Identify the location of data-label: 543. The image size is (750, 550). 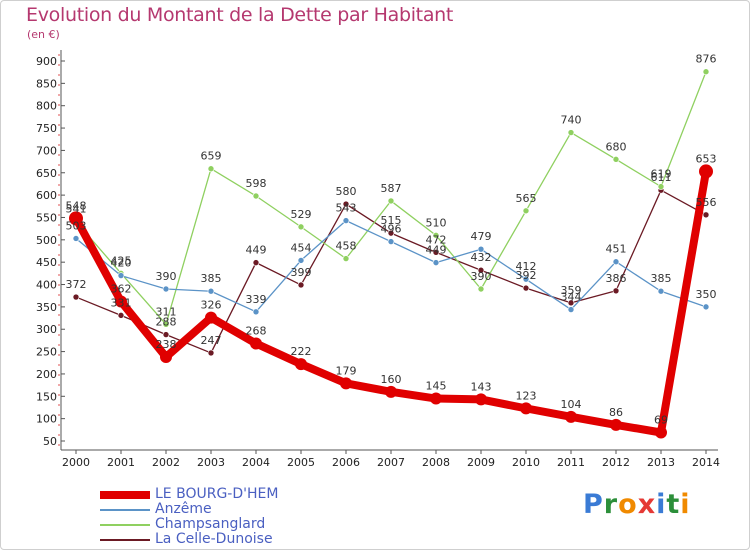
(346, 208).